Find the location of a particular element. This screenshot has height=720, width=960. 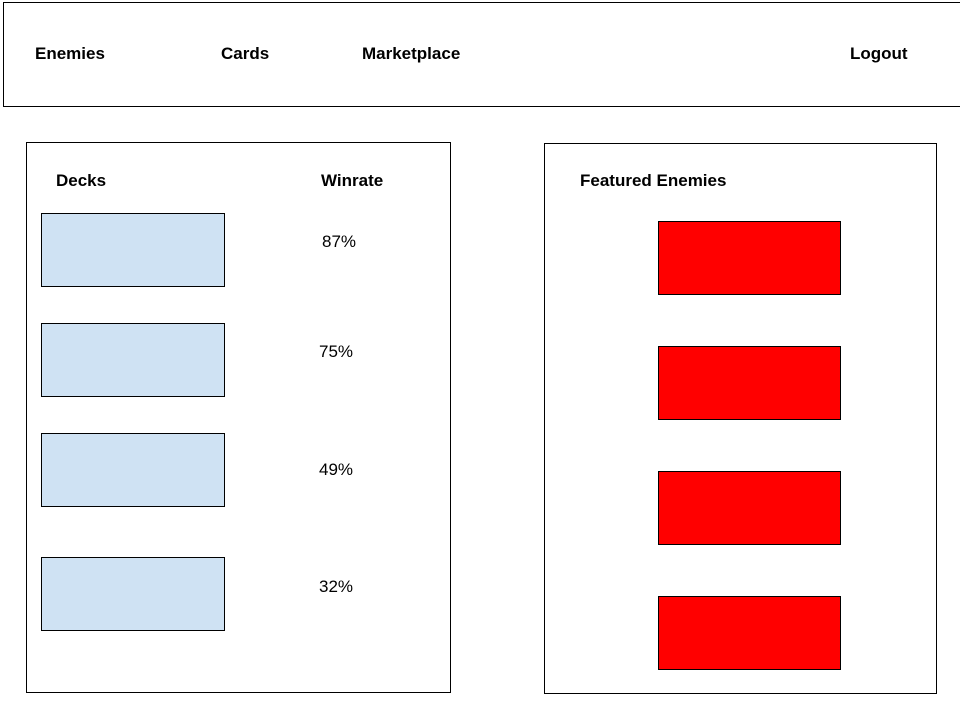

deck-winrate-3: 49% is located at coordinates (336, 469).